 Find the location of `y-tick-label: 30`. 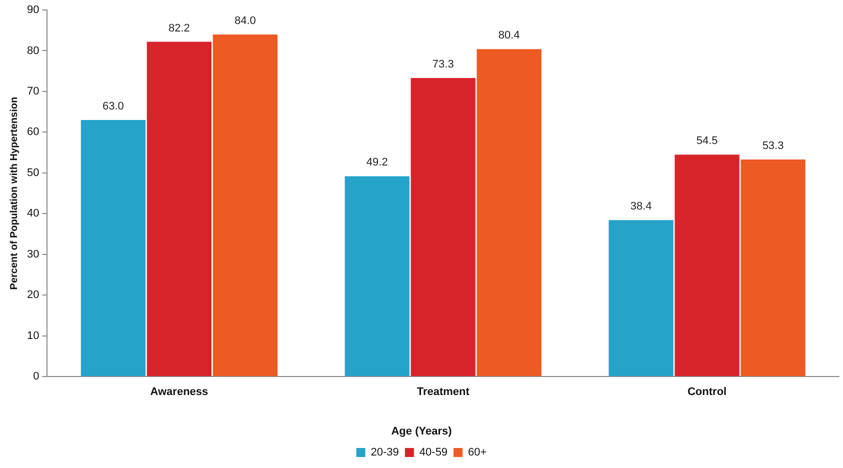

y-tick-label: 30 is located at coordinates (33, 254).